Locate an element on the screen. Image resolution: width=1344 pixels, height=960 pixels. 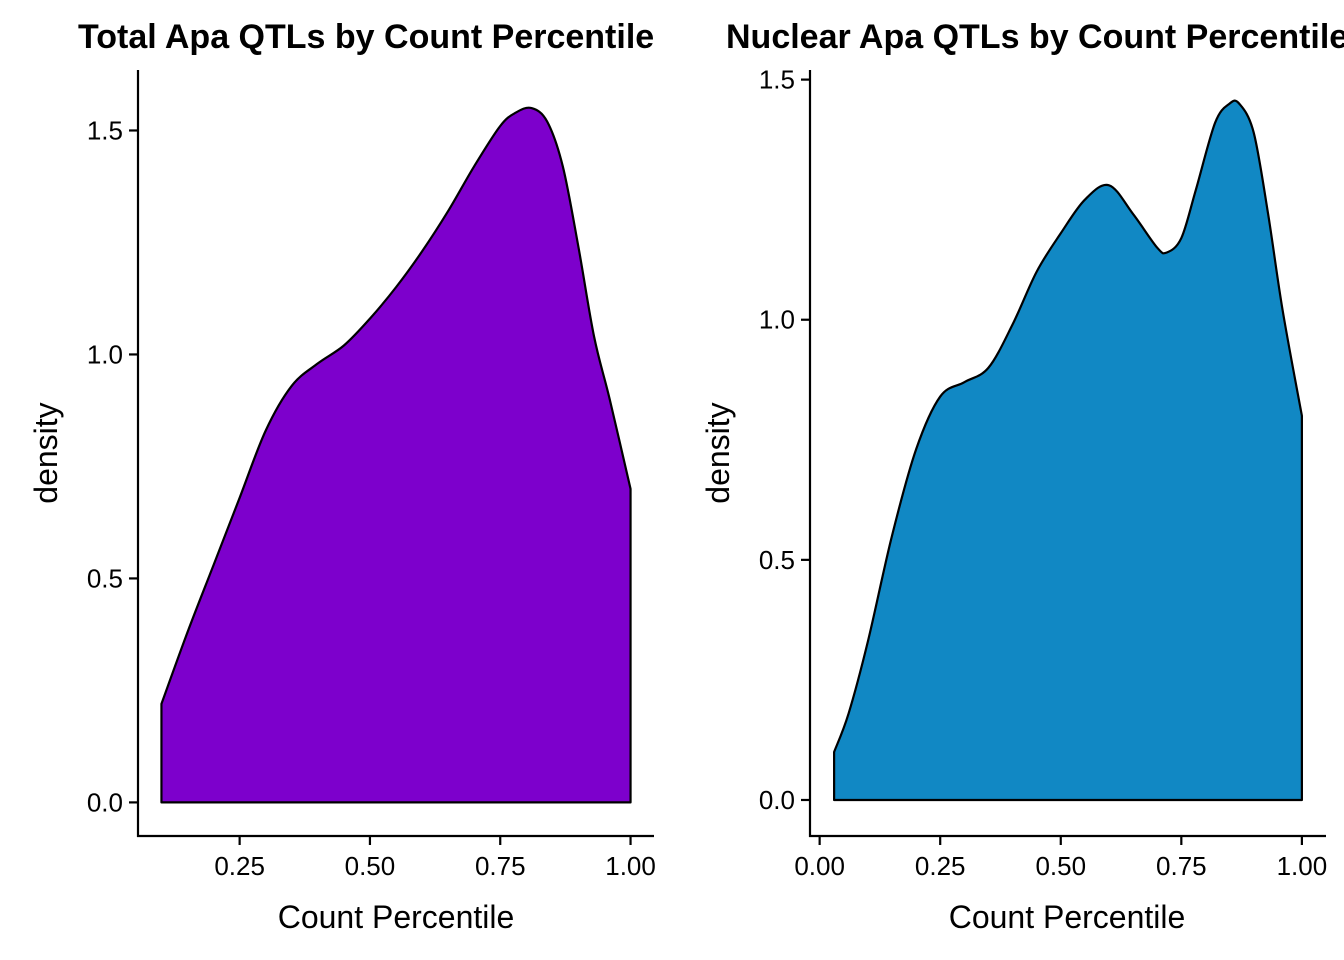
chart-title: Total Apa QTLs by Count Percentile is located at coordinates (366, 37).